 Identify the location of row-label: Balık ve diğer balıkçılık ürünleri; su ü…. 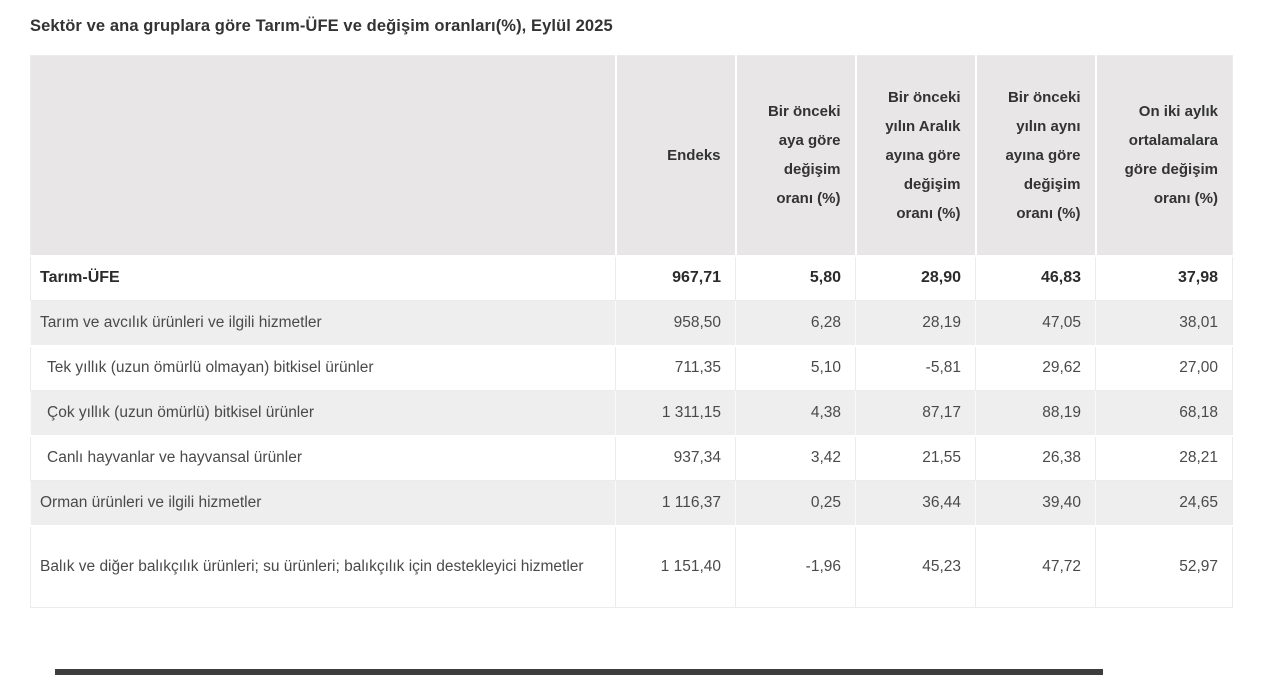
(323, 566).